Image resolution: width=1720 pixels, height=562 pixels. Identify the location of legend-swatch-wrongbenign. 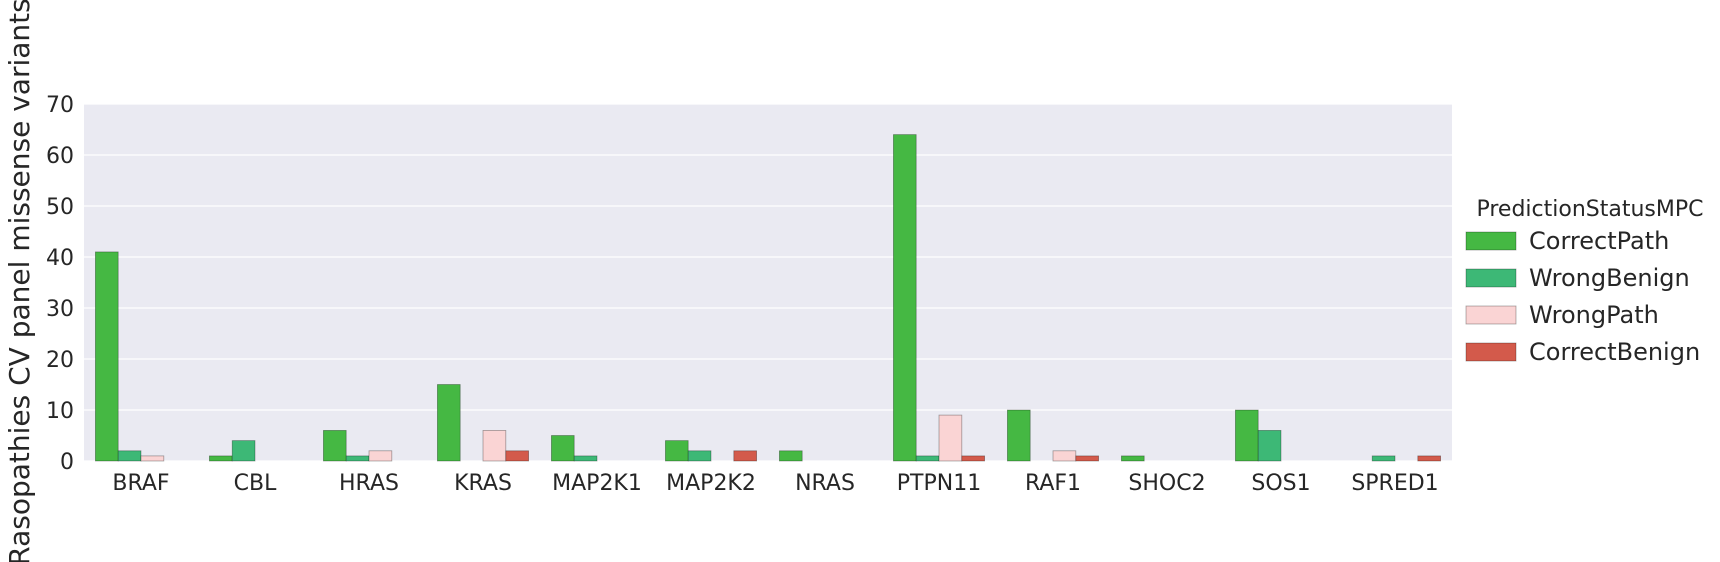
(1491, 278).